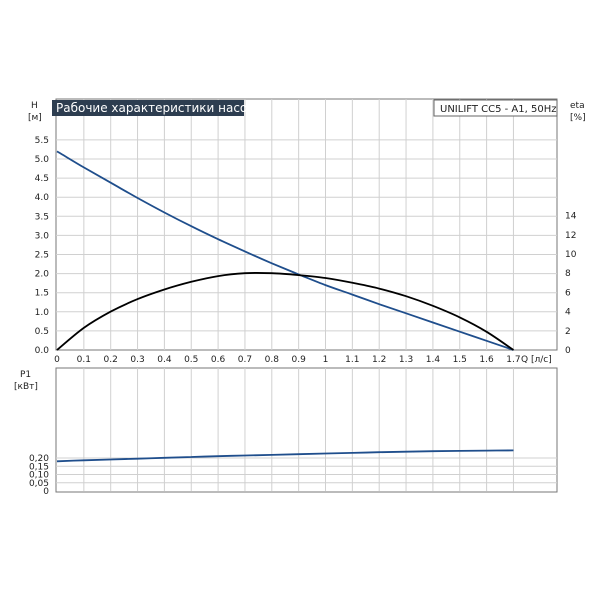  I want to click on x-tick-label: 1.3, so click(406, 360).